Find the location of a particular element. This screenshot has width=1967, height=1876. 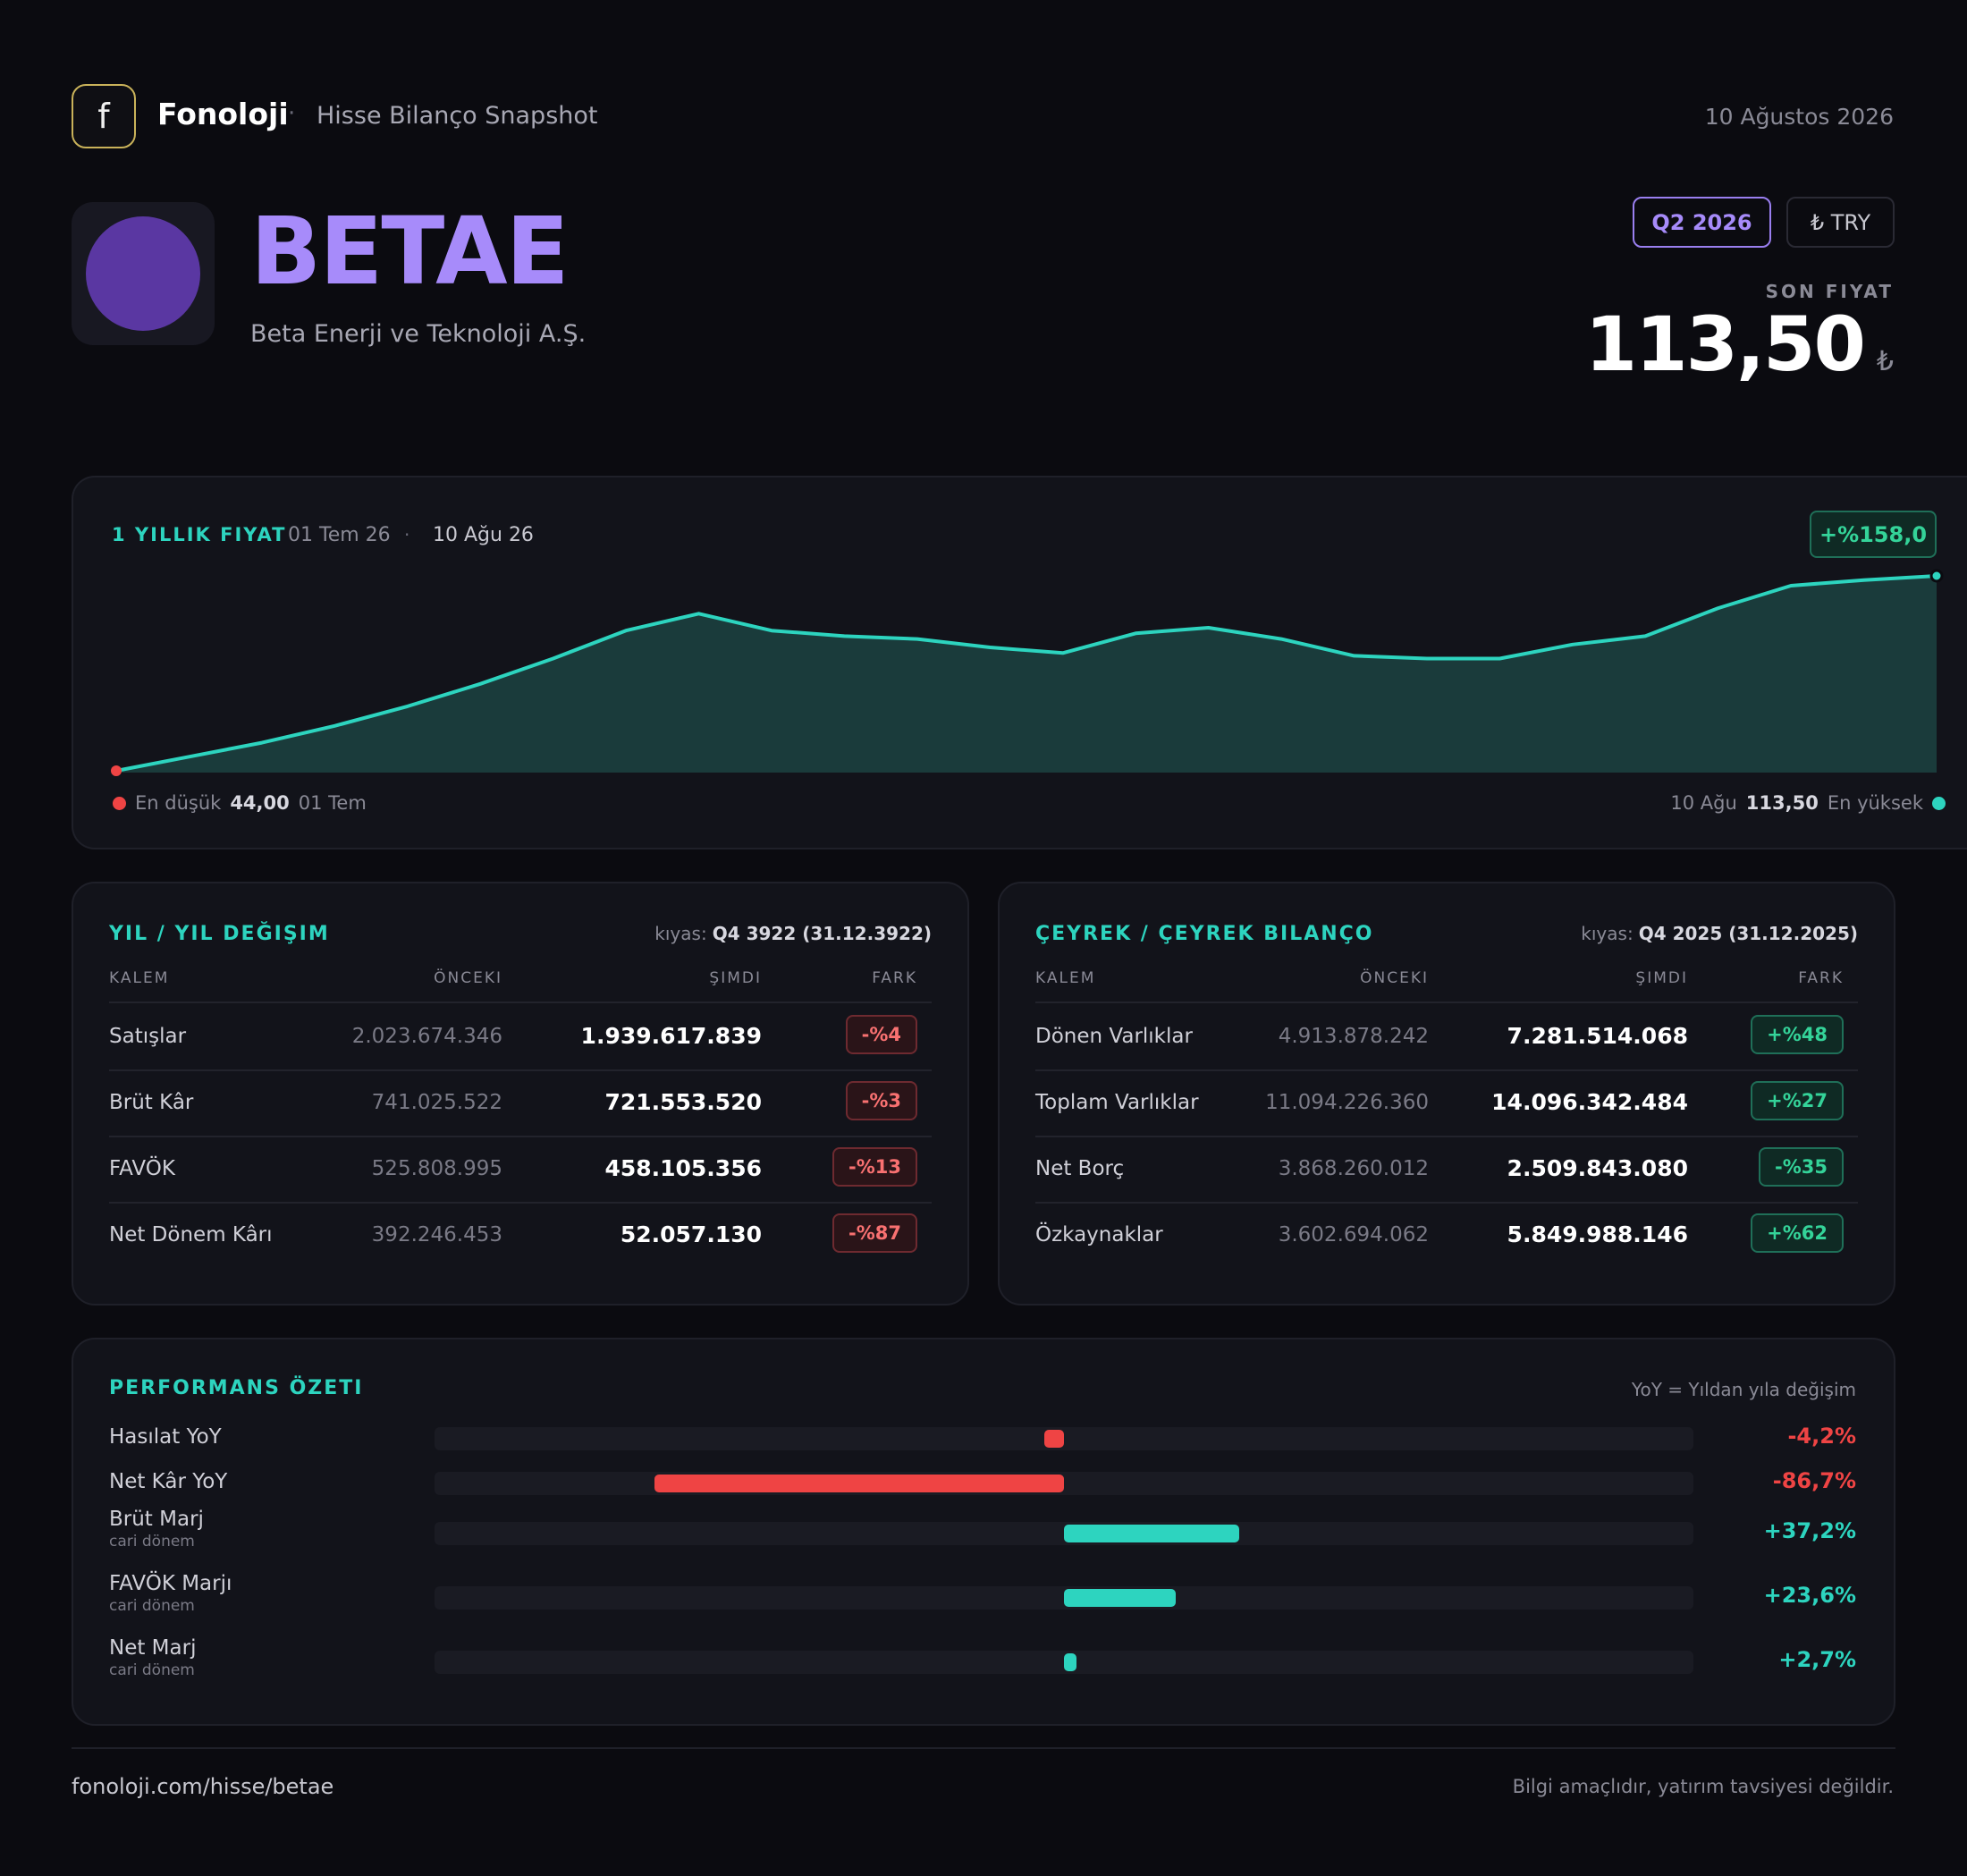

performance-value: -4,2% is located at coordinates (1821, 1436).